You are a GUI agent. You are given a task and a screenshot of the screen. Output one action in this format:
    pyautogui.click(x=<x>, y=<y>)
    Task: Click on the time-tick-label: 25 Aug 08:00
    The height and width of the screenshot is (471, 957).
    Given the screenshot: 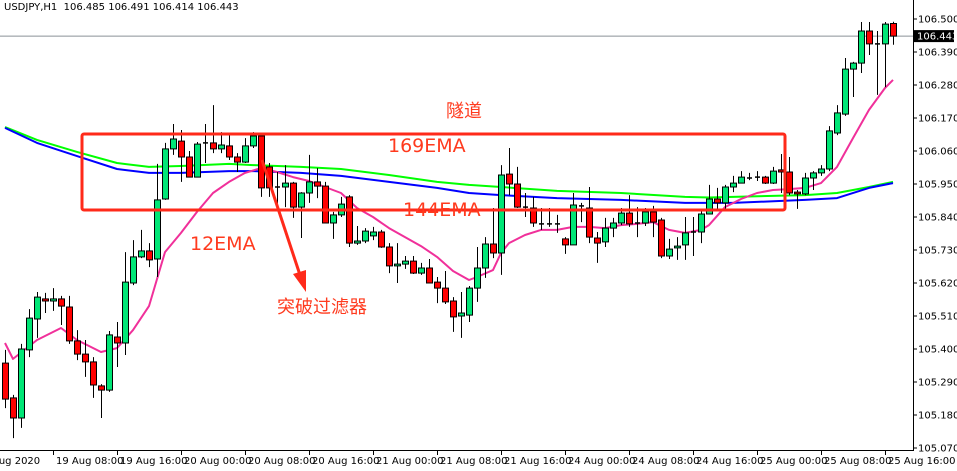 What is the action you would take?
    pyautogui.click(x=857, y=461)
    